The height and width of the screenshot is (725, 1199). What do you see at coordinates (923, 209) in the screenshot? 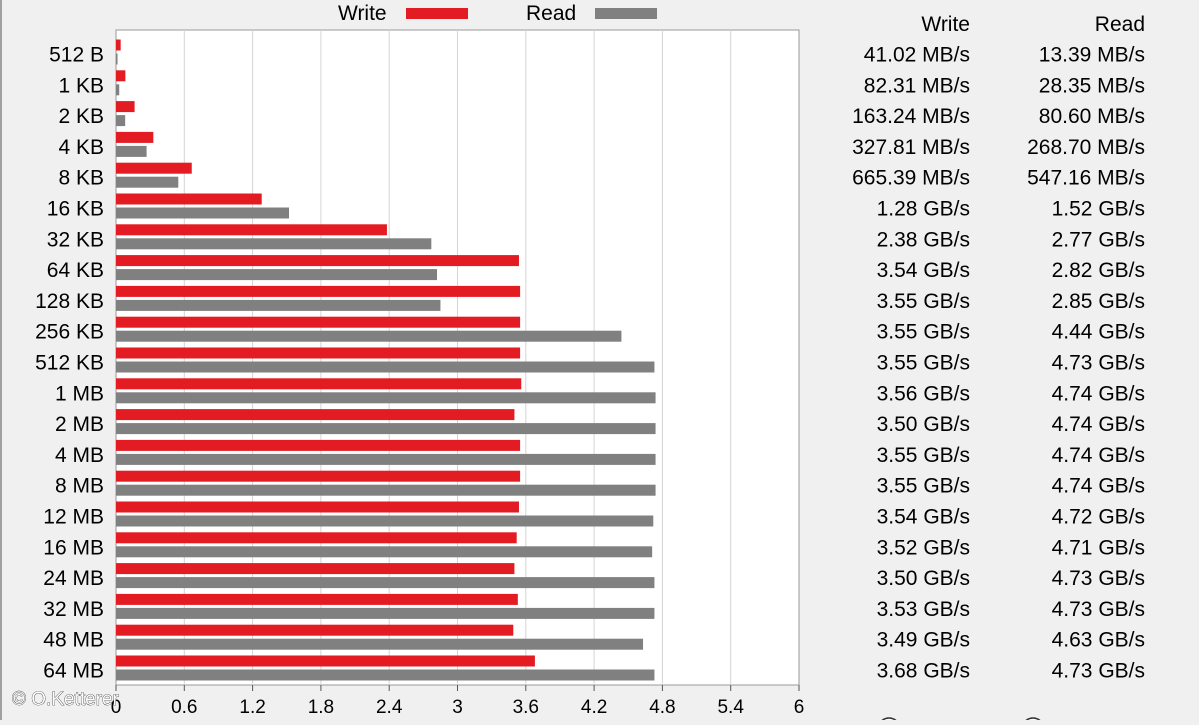
I see `write-value-label: 1.28 GB/s` at bounding box center [923, 209].